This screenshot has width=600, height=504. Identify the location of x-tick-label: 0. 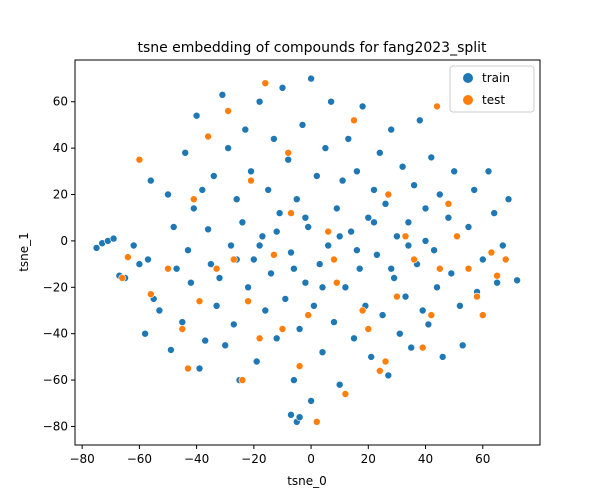
(311, 459).